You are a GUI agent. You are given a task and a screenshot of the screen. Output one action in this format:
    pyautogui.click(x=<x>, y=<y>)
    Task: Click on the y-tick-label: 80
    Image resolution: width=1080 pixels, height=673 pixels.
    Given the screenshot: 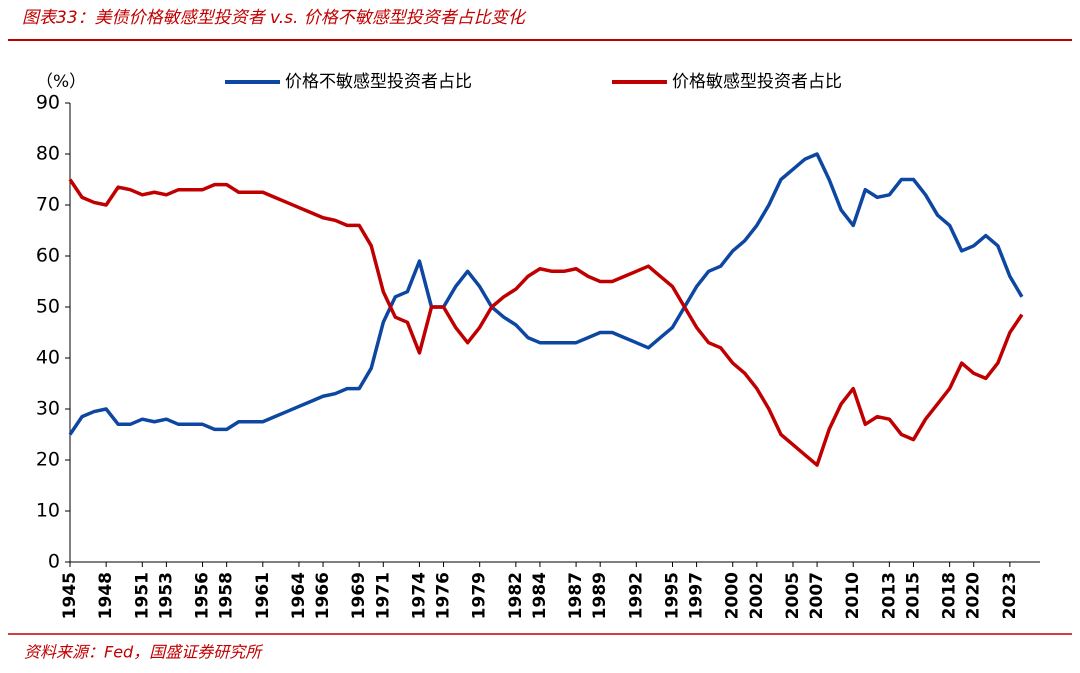 What is the action you would take?
    pyautogui.click(x=48, y=154)
    